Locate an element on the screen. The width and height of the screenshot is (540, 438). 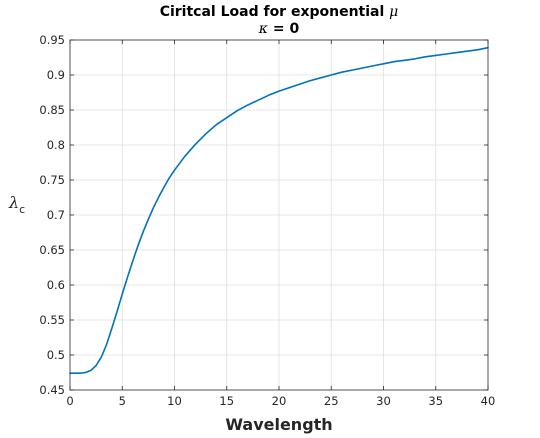
y-tick-label: 0.5 is located at coordinates (56, 355).